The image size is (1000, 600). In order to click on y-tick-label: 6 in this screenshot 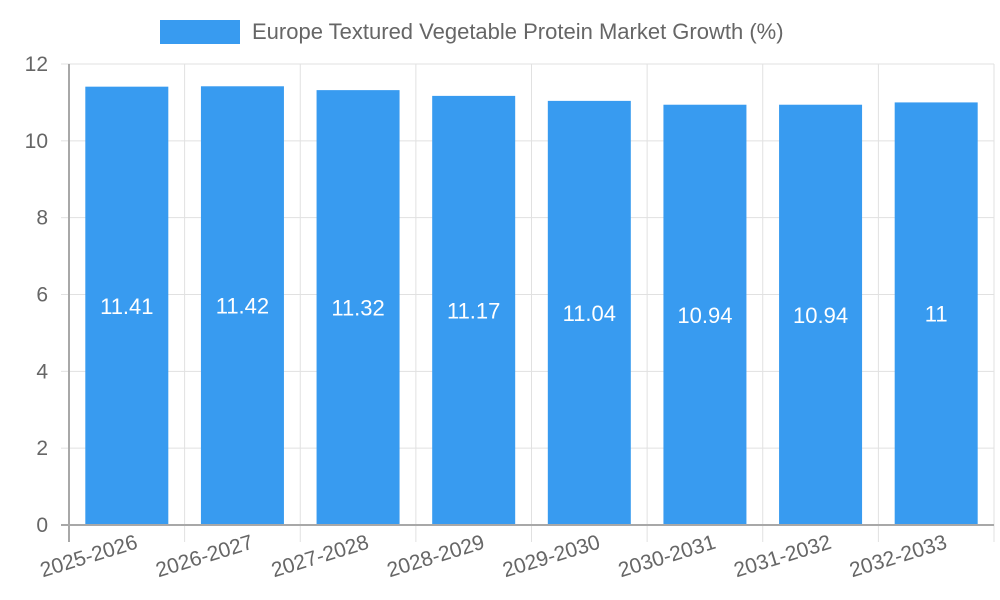, I will do `click(42, 295)`.